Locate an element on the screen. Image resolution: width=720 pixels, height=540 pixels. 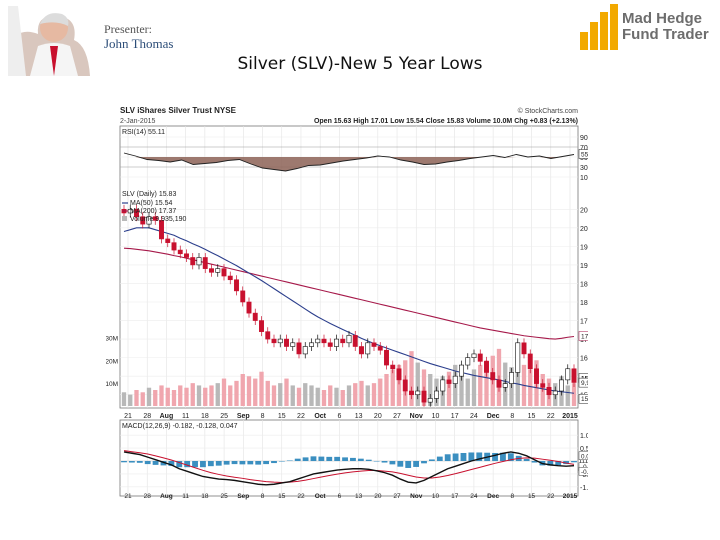
macd-x-tick-label: 11 is located at coordinates (185, 496).